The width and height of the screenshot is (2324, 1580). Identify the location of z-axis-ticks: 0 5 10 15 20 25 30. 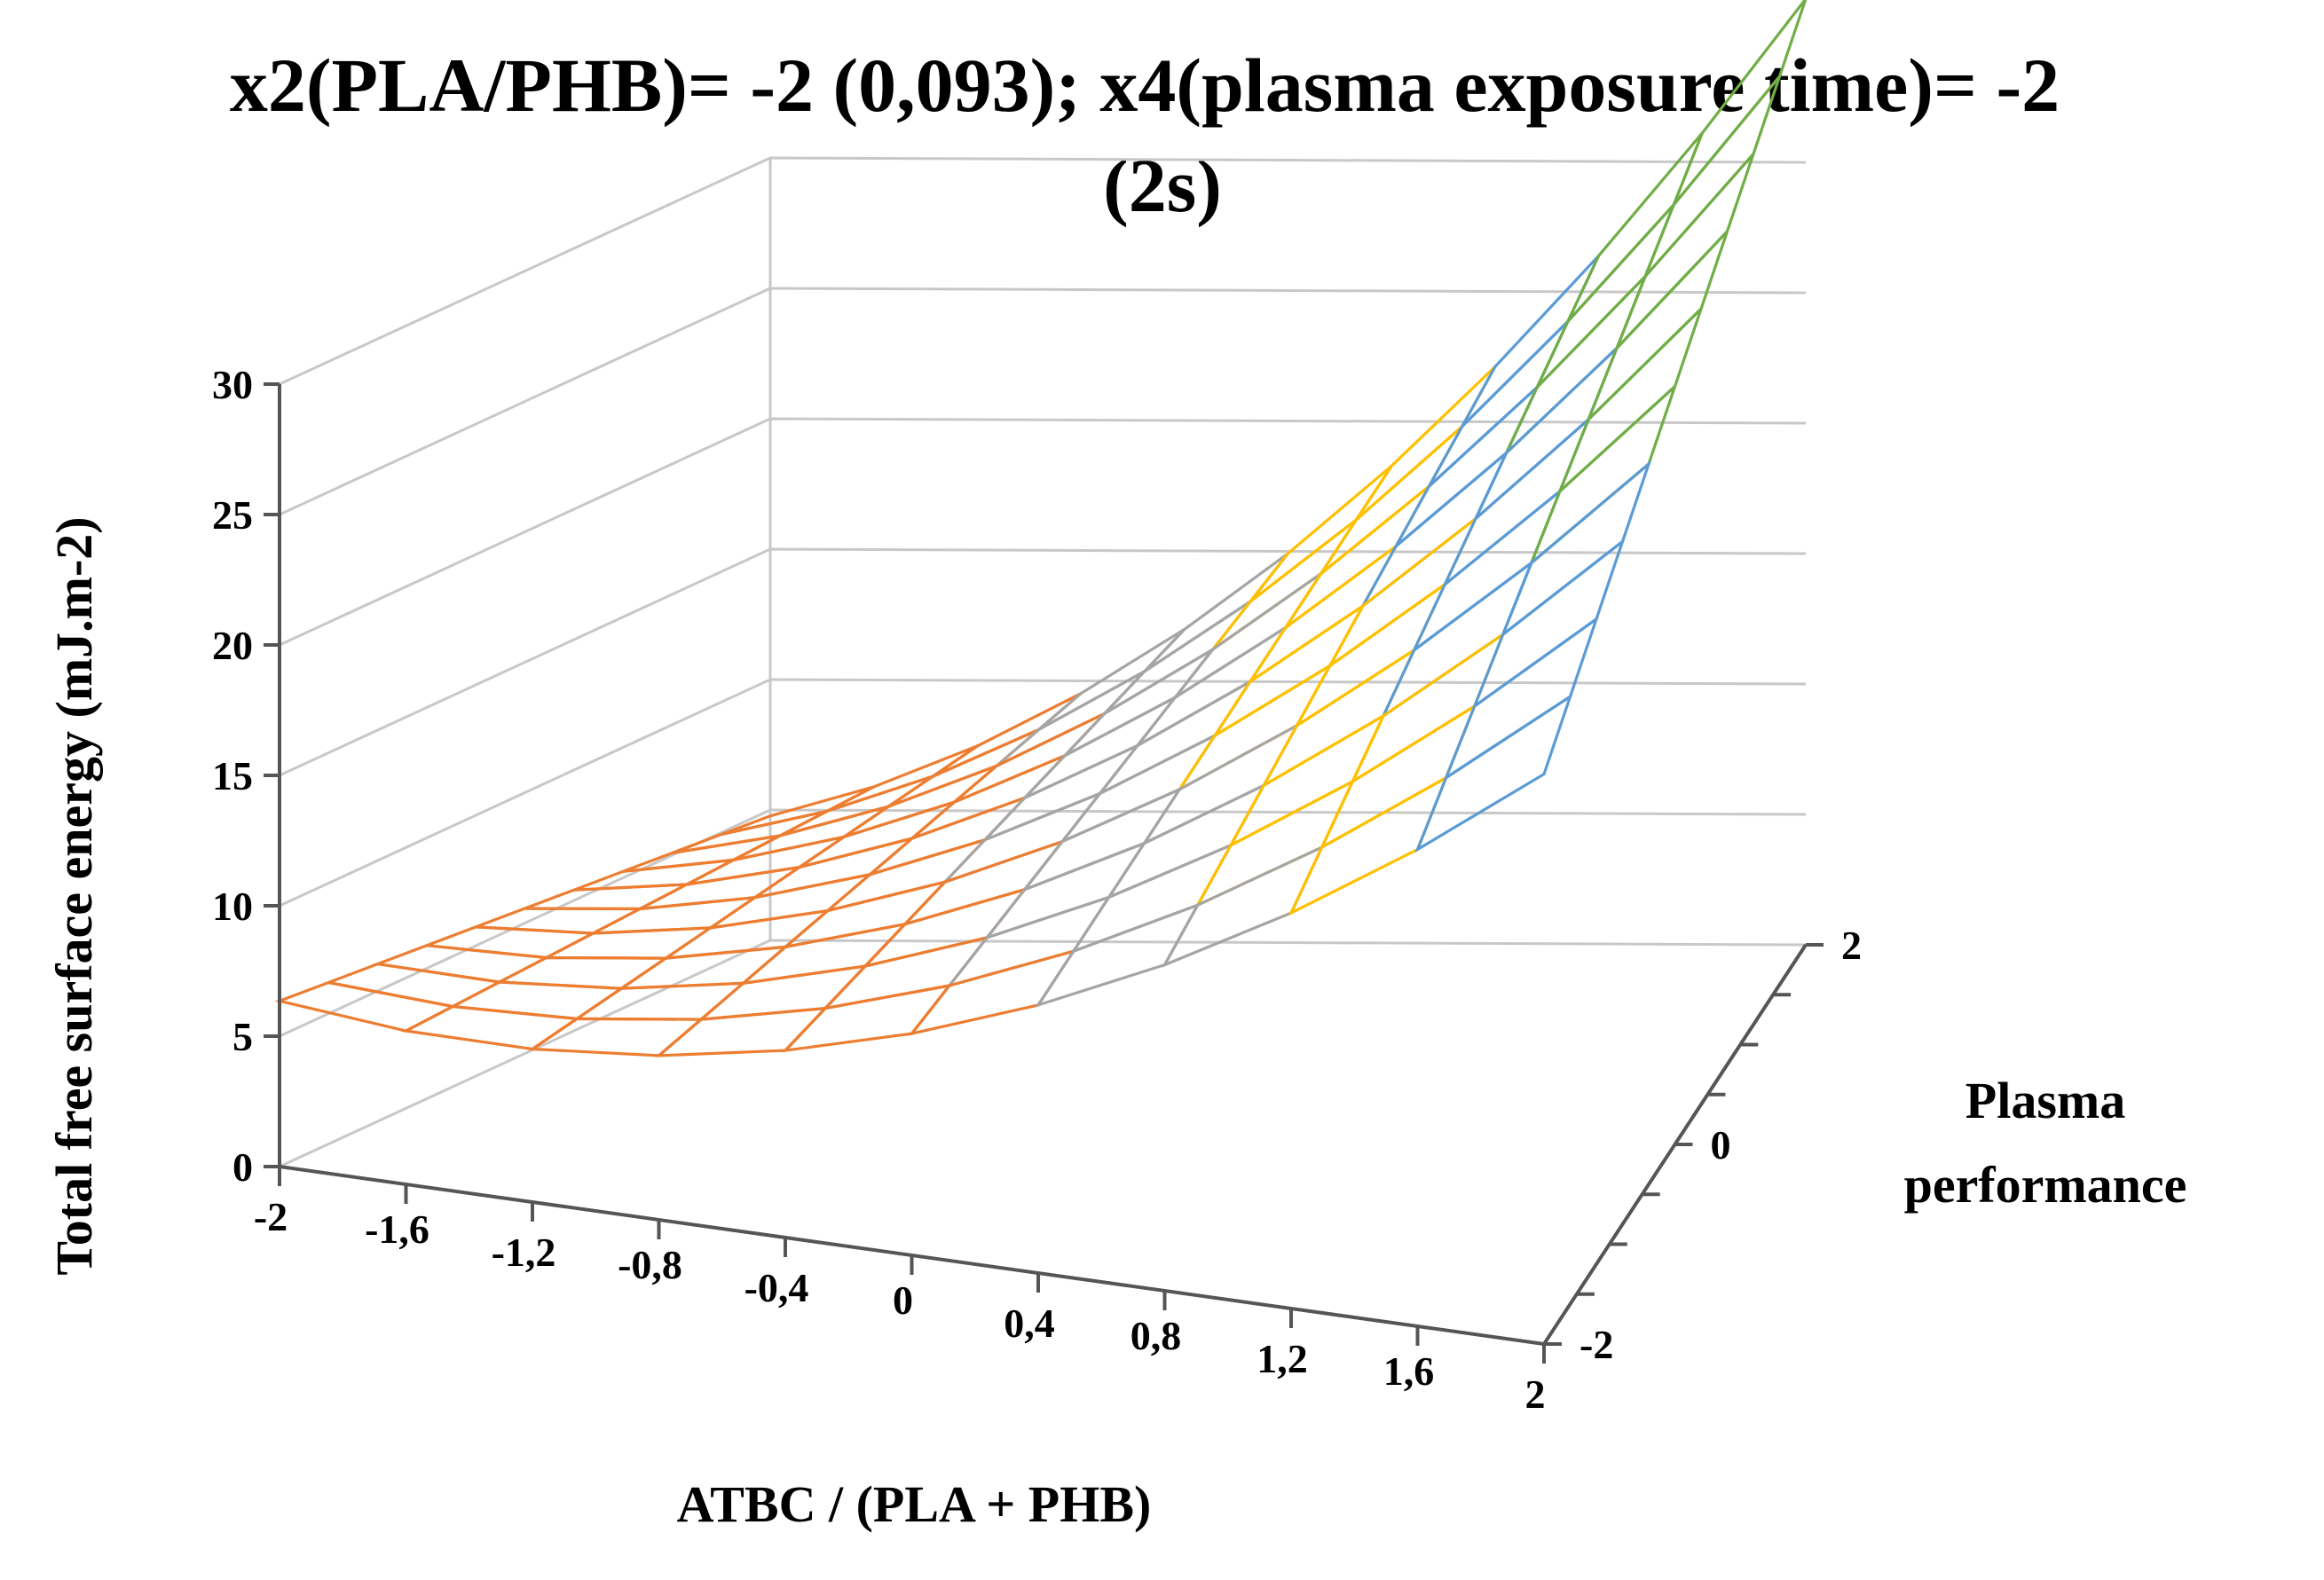
(246, 776).